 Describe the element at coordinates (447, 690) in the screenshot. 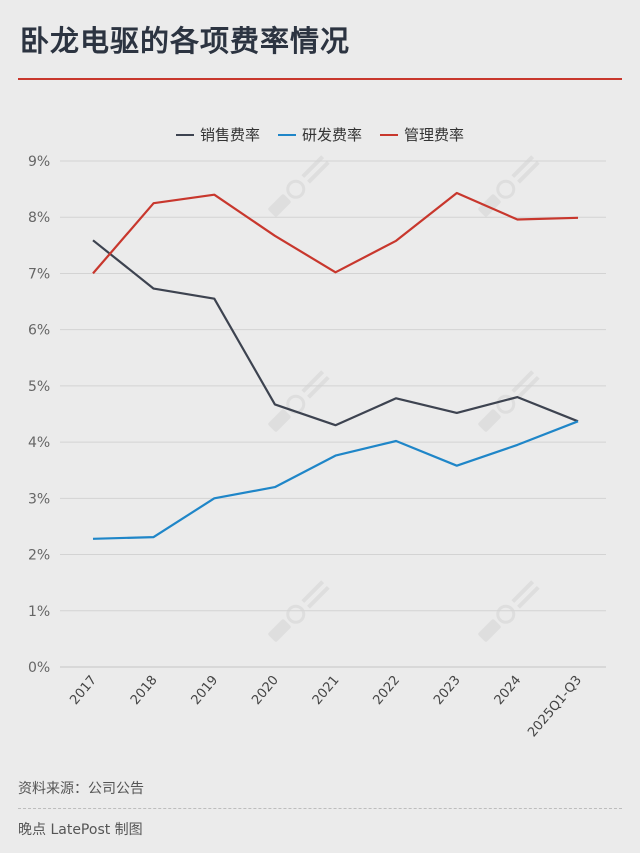

I see `x-tick-label: 2023` at that location.